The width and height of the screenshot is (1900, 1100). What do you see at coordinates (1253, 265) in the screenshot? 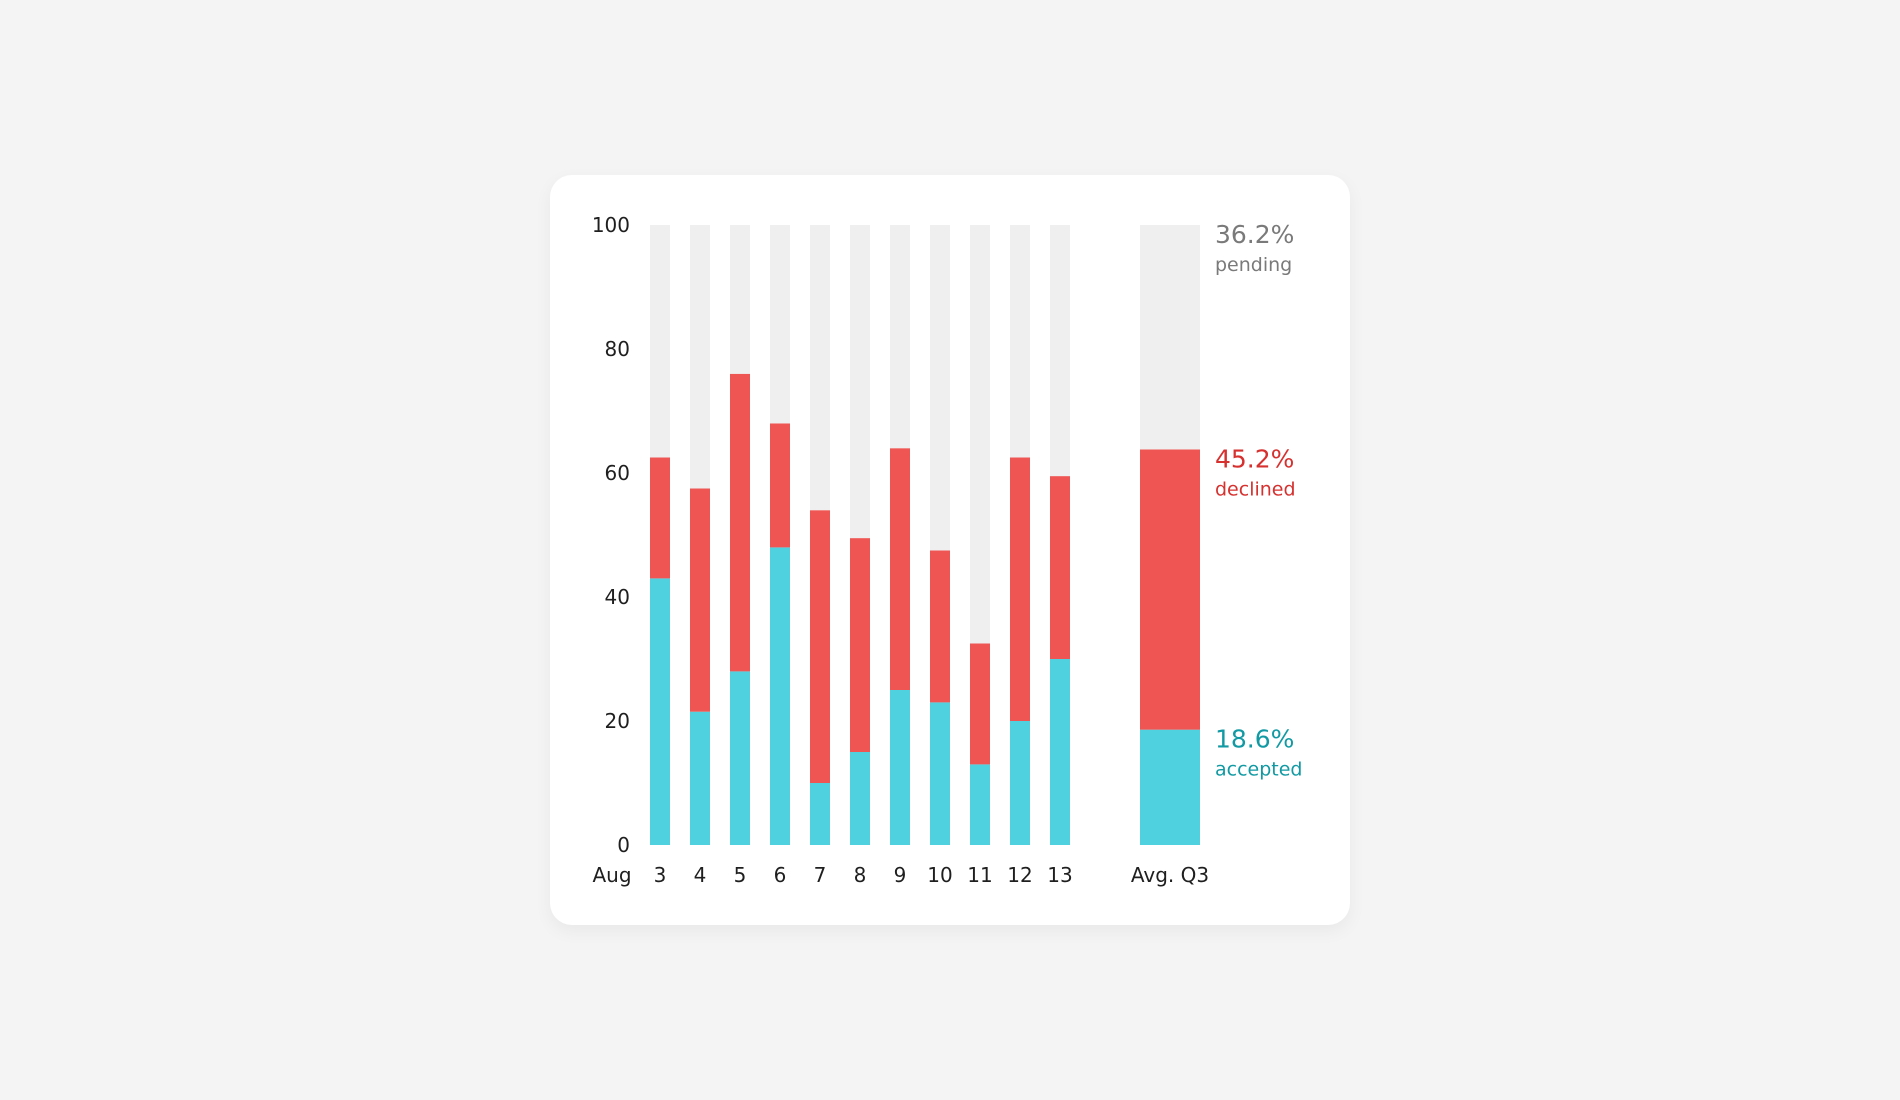
I see `summary-label-pending: pending` at bounding box center [1253, 265].